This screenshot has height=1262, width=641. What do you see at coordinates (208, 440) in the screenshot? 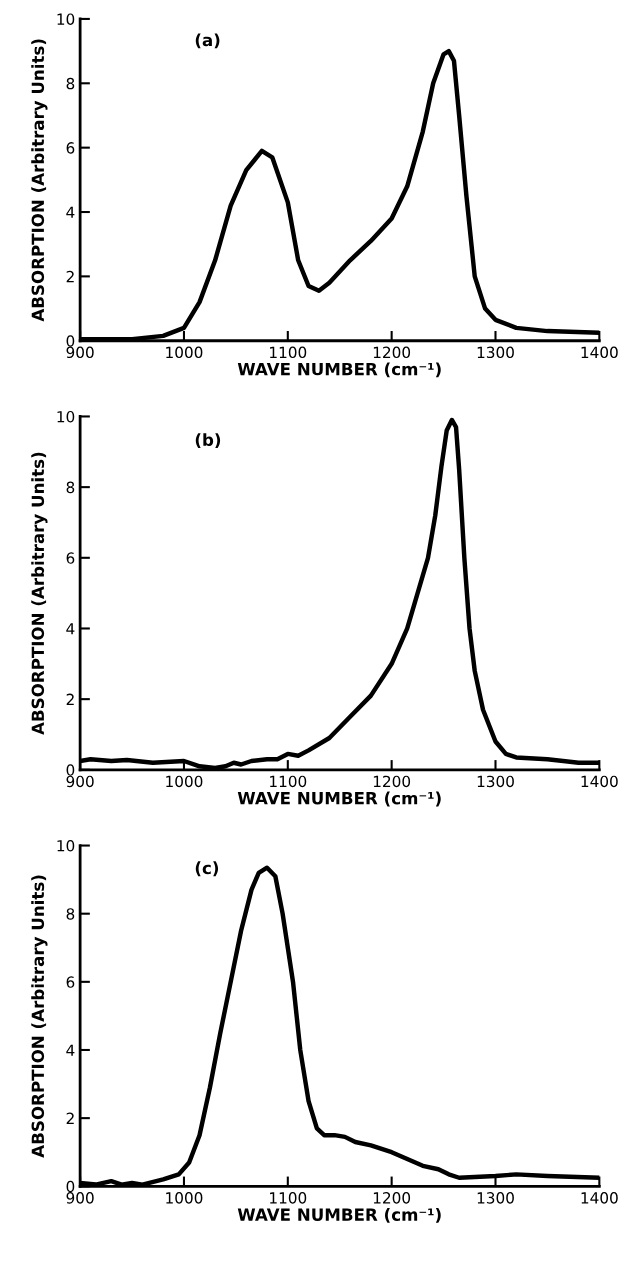
I see `annotation: (b)` at bounding box center [208, 440].